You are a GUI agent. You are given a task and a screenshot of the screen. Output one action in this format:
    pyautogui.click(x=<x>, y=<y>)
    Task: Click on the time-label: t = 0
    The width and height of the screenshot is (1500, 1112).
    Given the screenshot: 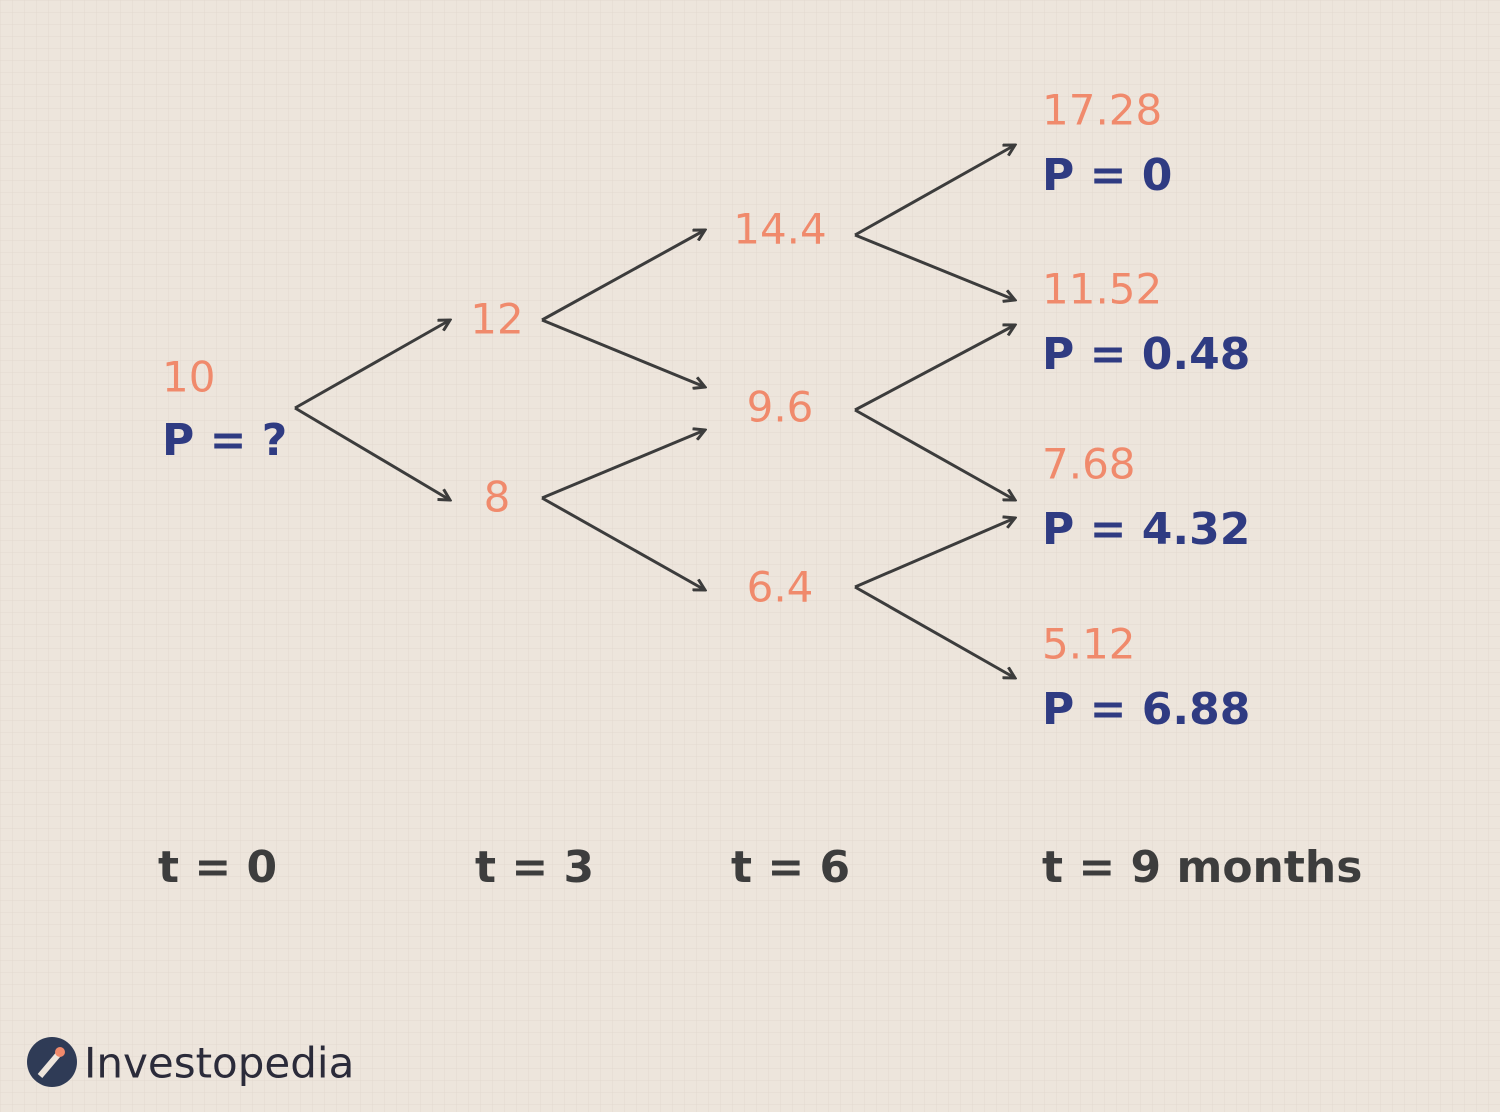 What is the action you would take?
    pyautogui.click(x=217, y=867)
    